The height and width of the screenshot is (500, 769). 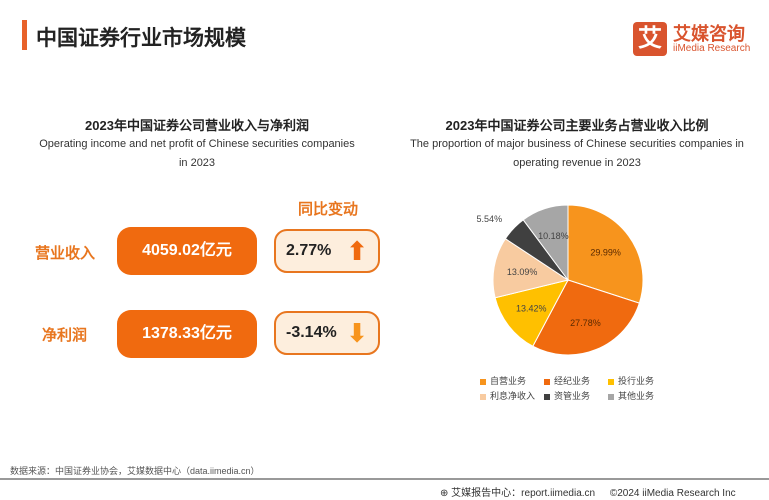 What do you see at coordinates (577, 163) in the screenshot?
I see `pie-subtitle-2: operating revenue in 2023` at bounding box center [577, 163].